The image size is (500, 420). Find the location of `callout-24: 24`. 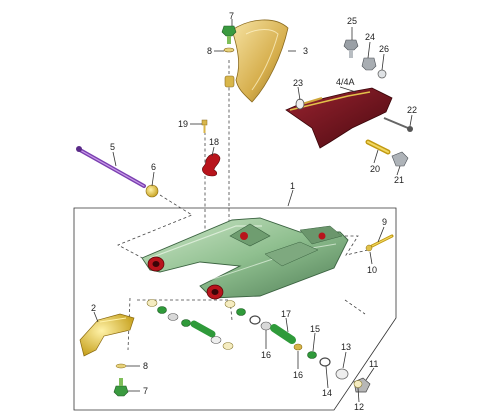

callout-24: 24 is located at coordinates (370, 37).